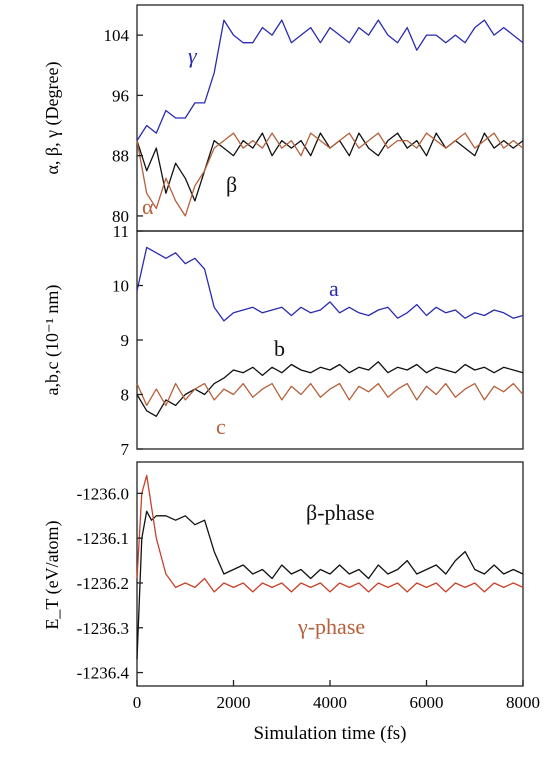  I want to click on x-tick-label: 8000, so click(523, 702).